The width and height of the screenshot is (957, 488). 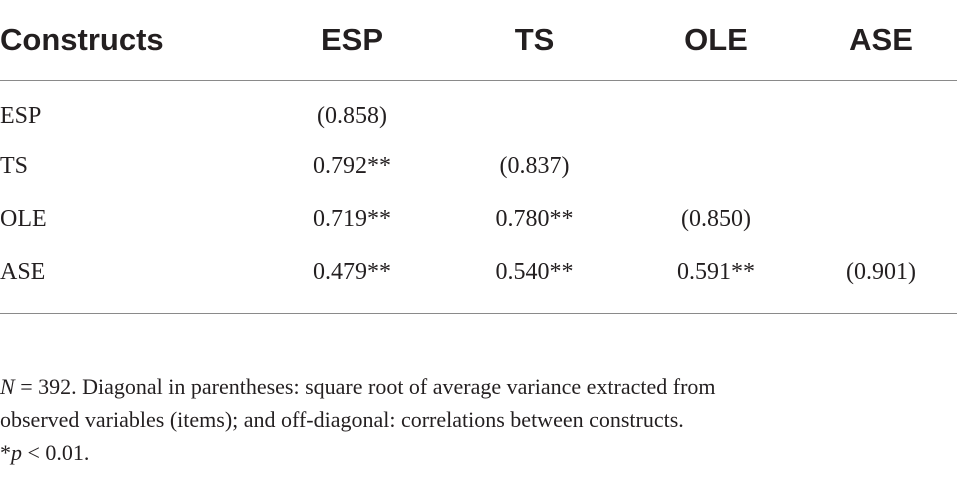 What do you see at coordinates (475, 452) in the screenshot?
I see `footnote-significance: *p < 0.01.` at bounding box center [475, 452].